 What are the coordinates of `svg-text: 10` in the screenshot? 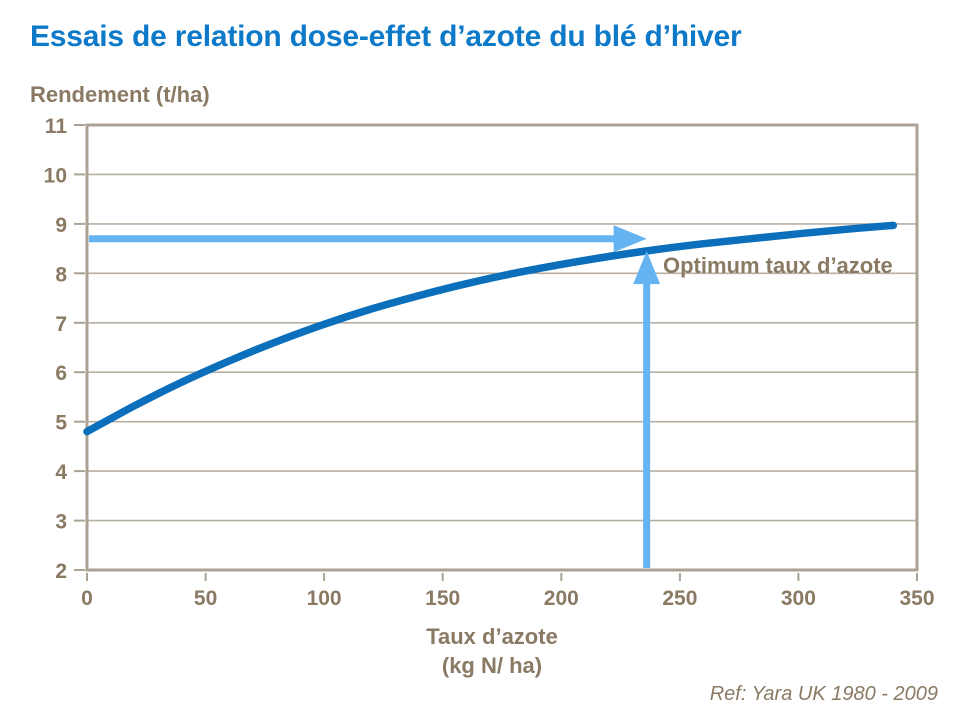 It's located at (55, 175).